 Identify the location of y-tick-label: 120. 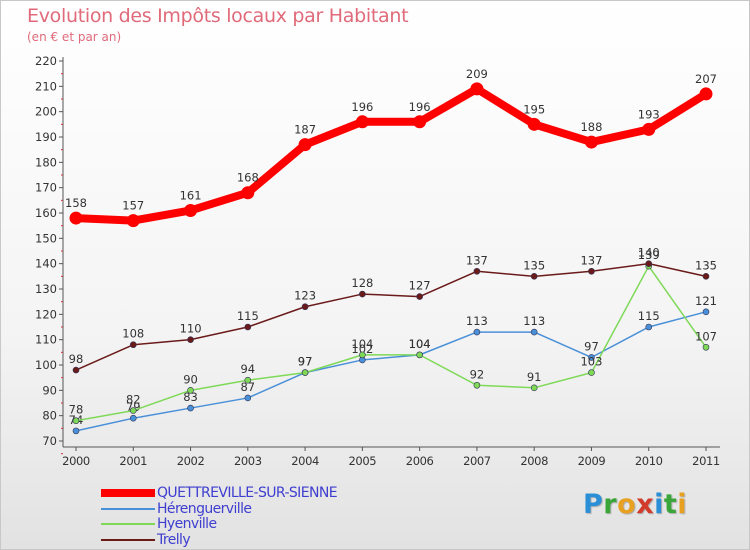
(46, 314).